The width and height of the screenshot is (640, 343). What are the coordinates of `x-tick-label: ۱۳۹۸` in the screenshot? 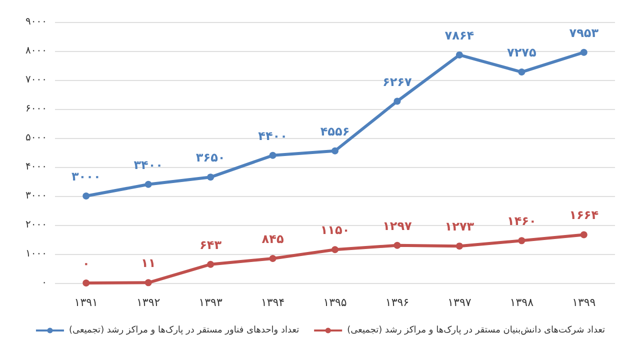 It's located at (522, 302).